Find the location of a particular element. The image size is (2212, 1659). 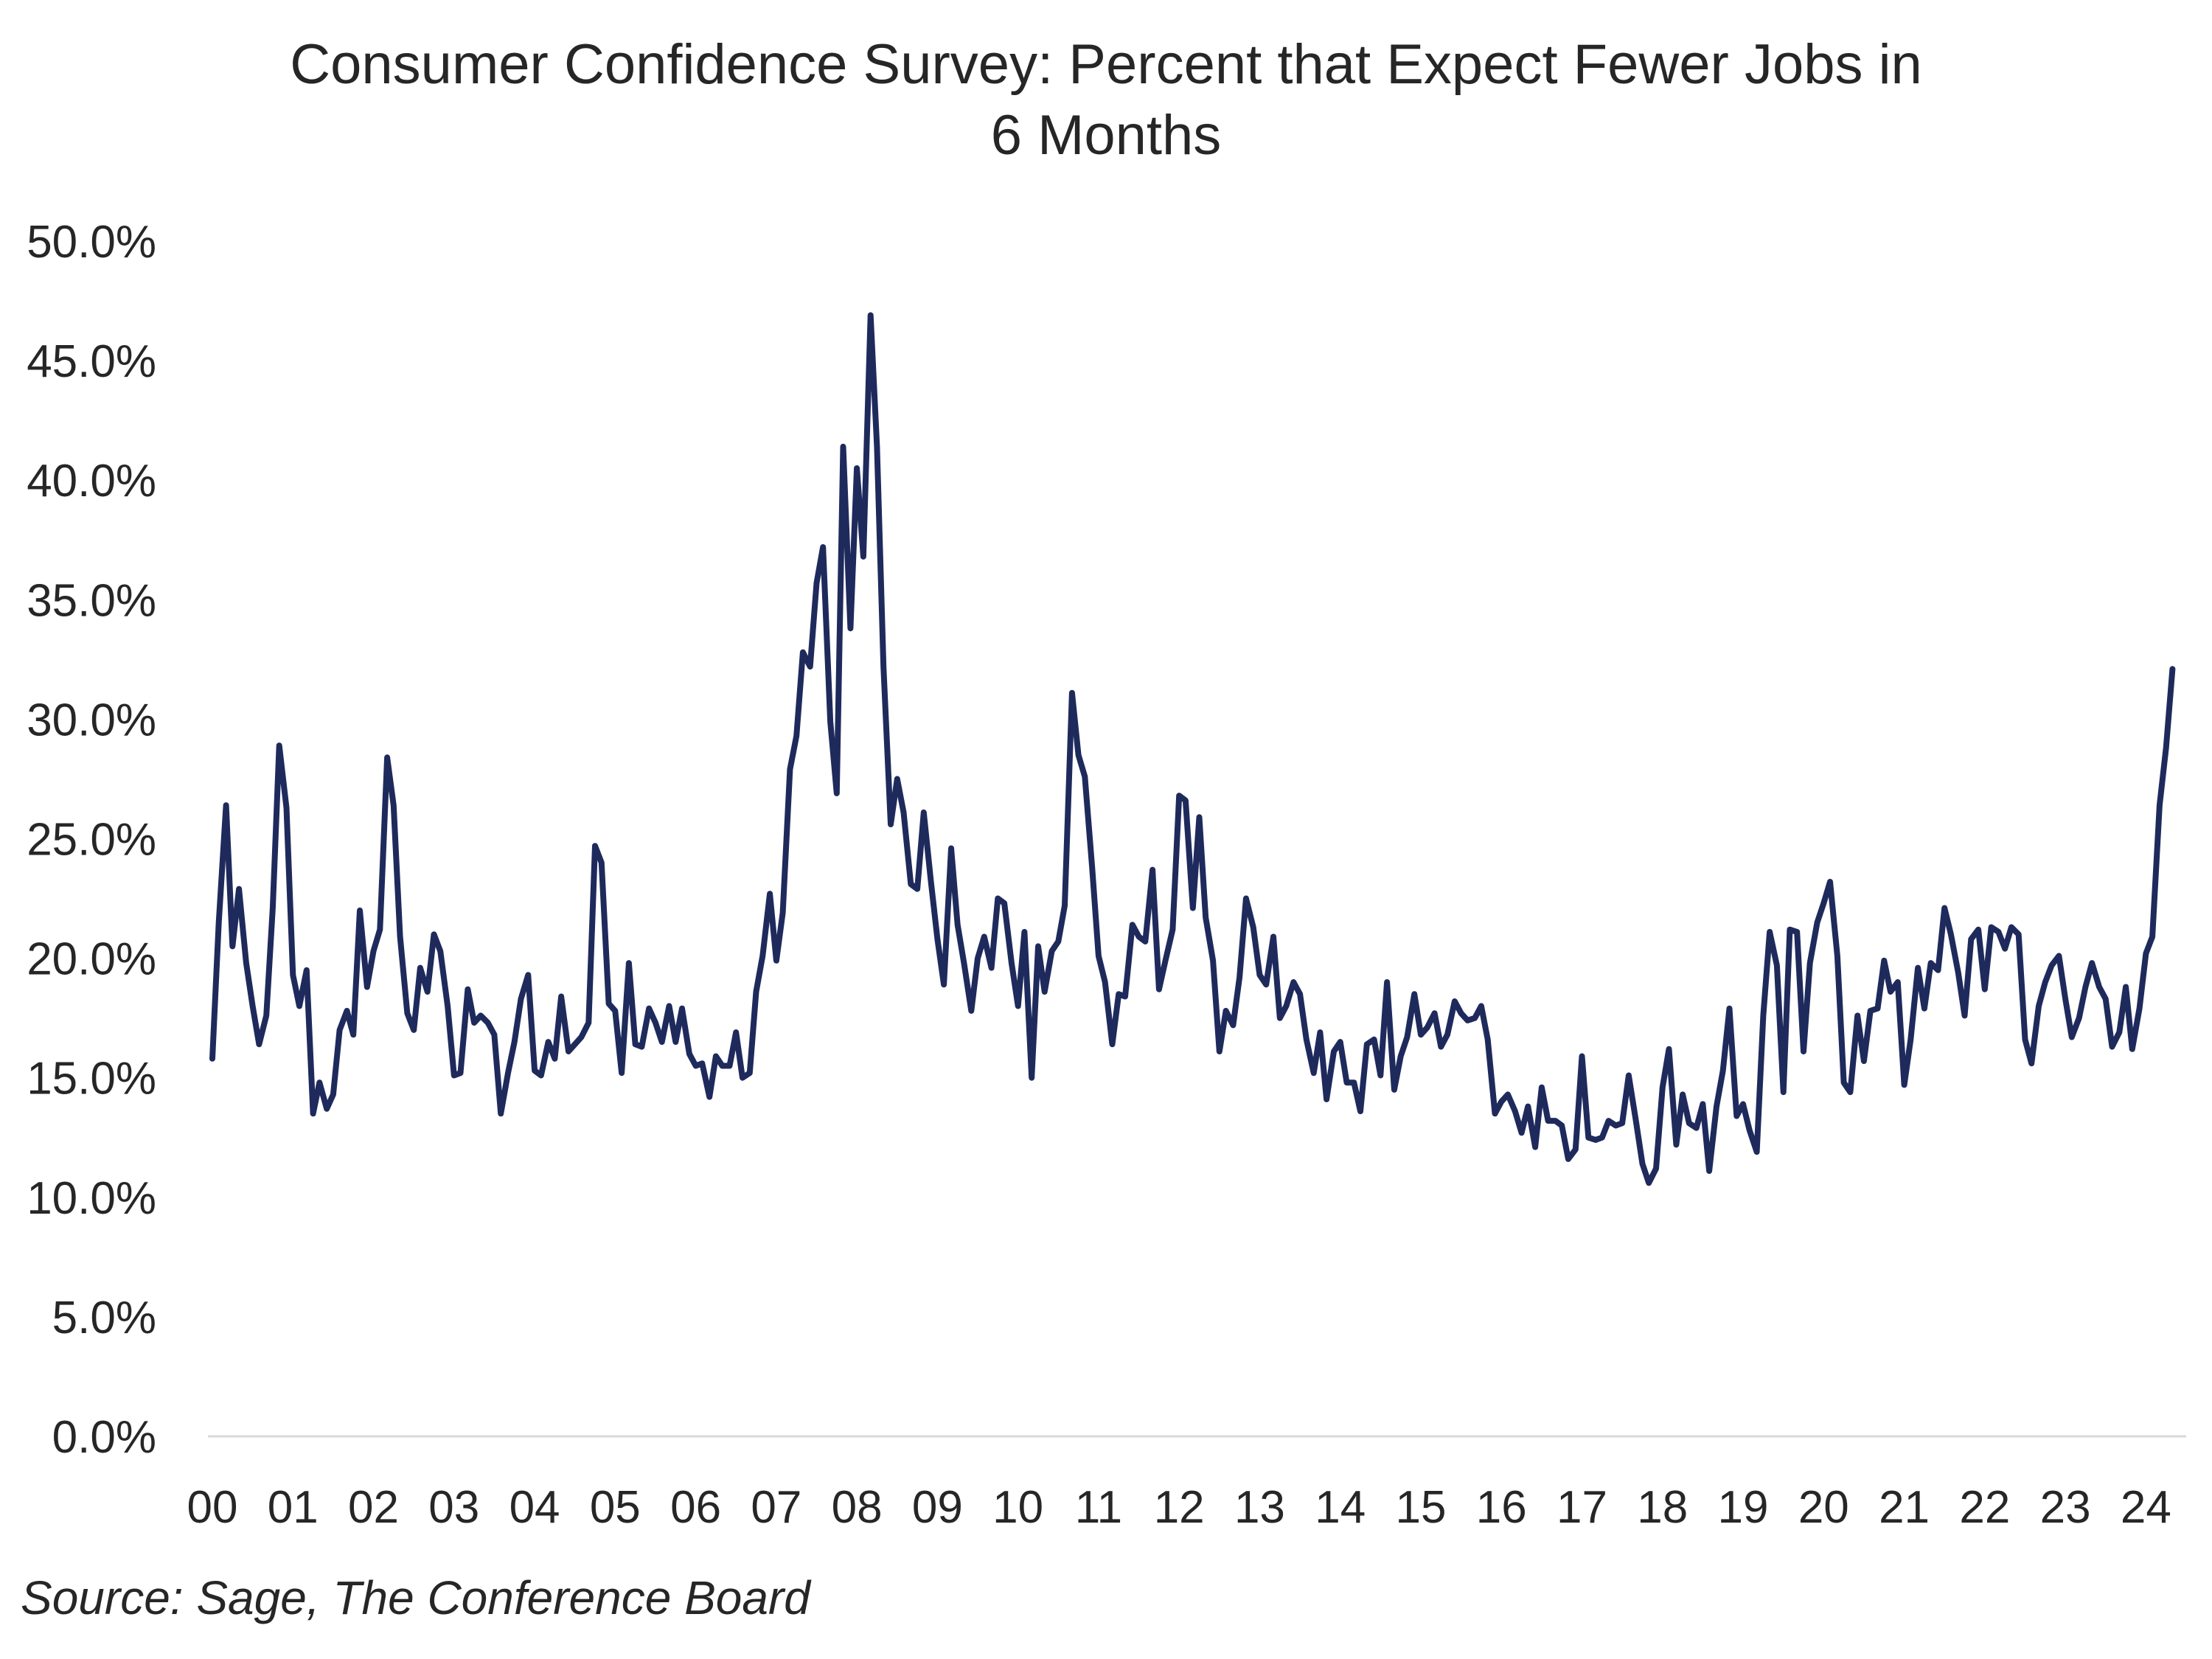

x-tick-label: 10 is located at coordinates (1017, 1507).